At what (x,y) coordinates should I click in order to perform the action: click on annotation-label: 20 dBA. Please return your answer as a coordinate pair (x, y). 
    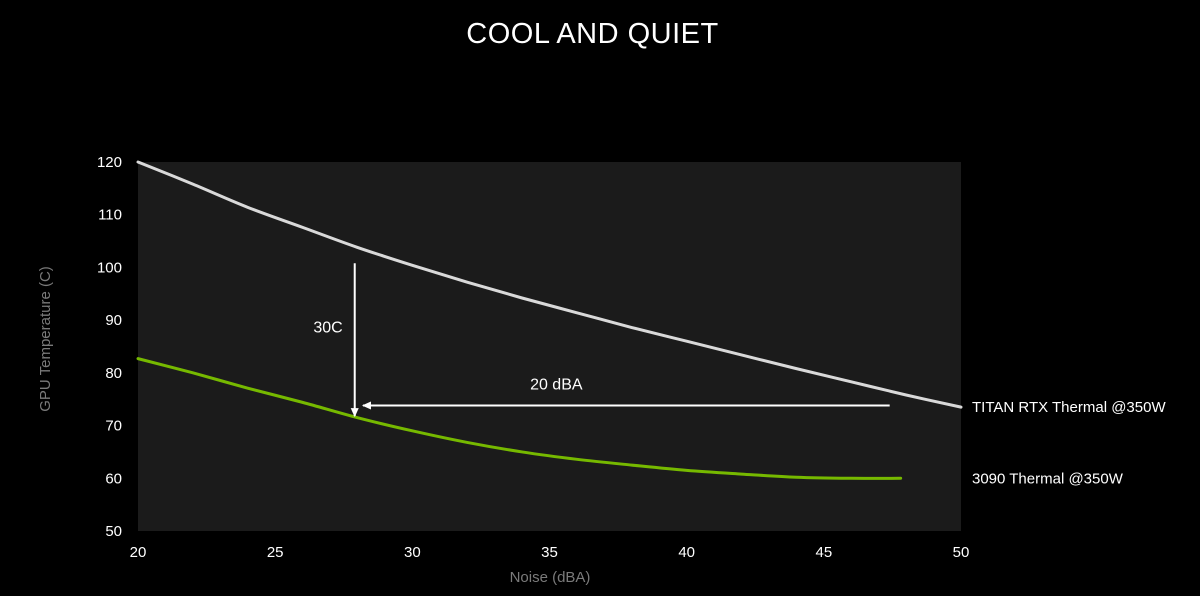
    Looking at the image, I should click on (556, 385).